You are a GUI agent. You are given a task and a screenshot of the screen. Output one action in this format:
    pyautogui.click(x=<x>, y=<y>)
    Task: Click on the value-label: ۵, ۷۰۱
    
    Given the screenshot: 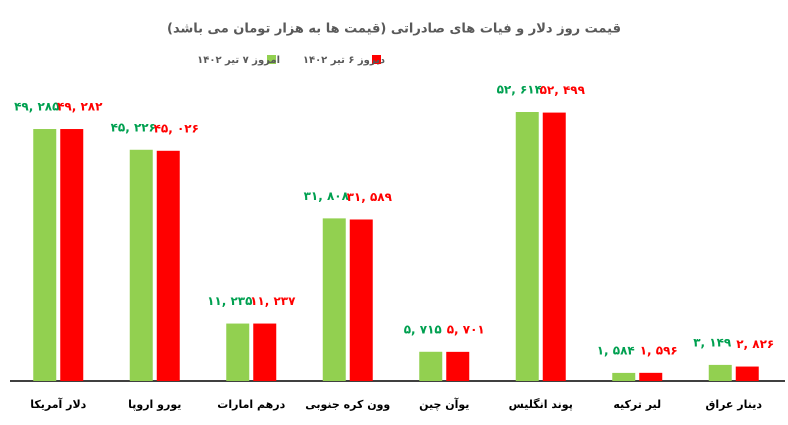 What is the action you would take?
    pyautogui.click(x=466, y=329)
    